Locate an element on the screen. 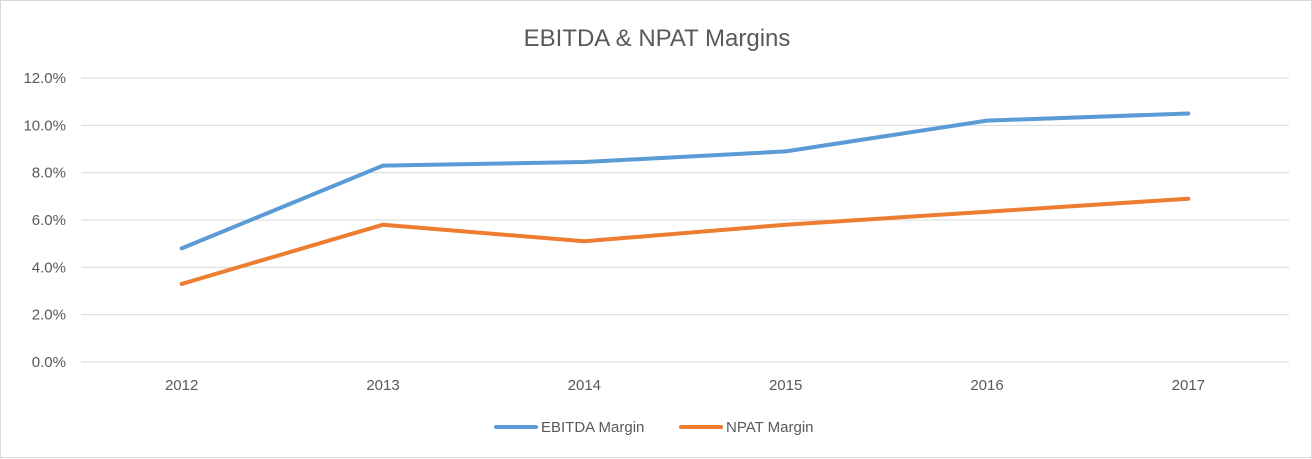 This screenshot has width=1312, height=459. x-tick-label: 2012 is located at coordinates (181, 385).